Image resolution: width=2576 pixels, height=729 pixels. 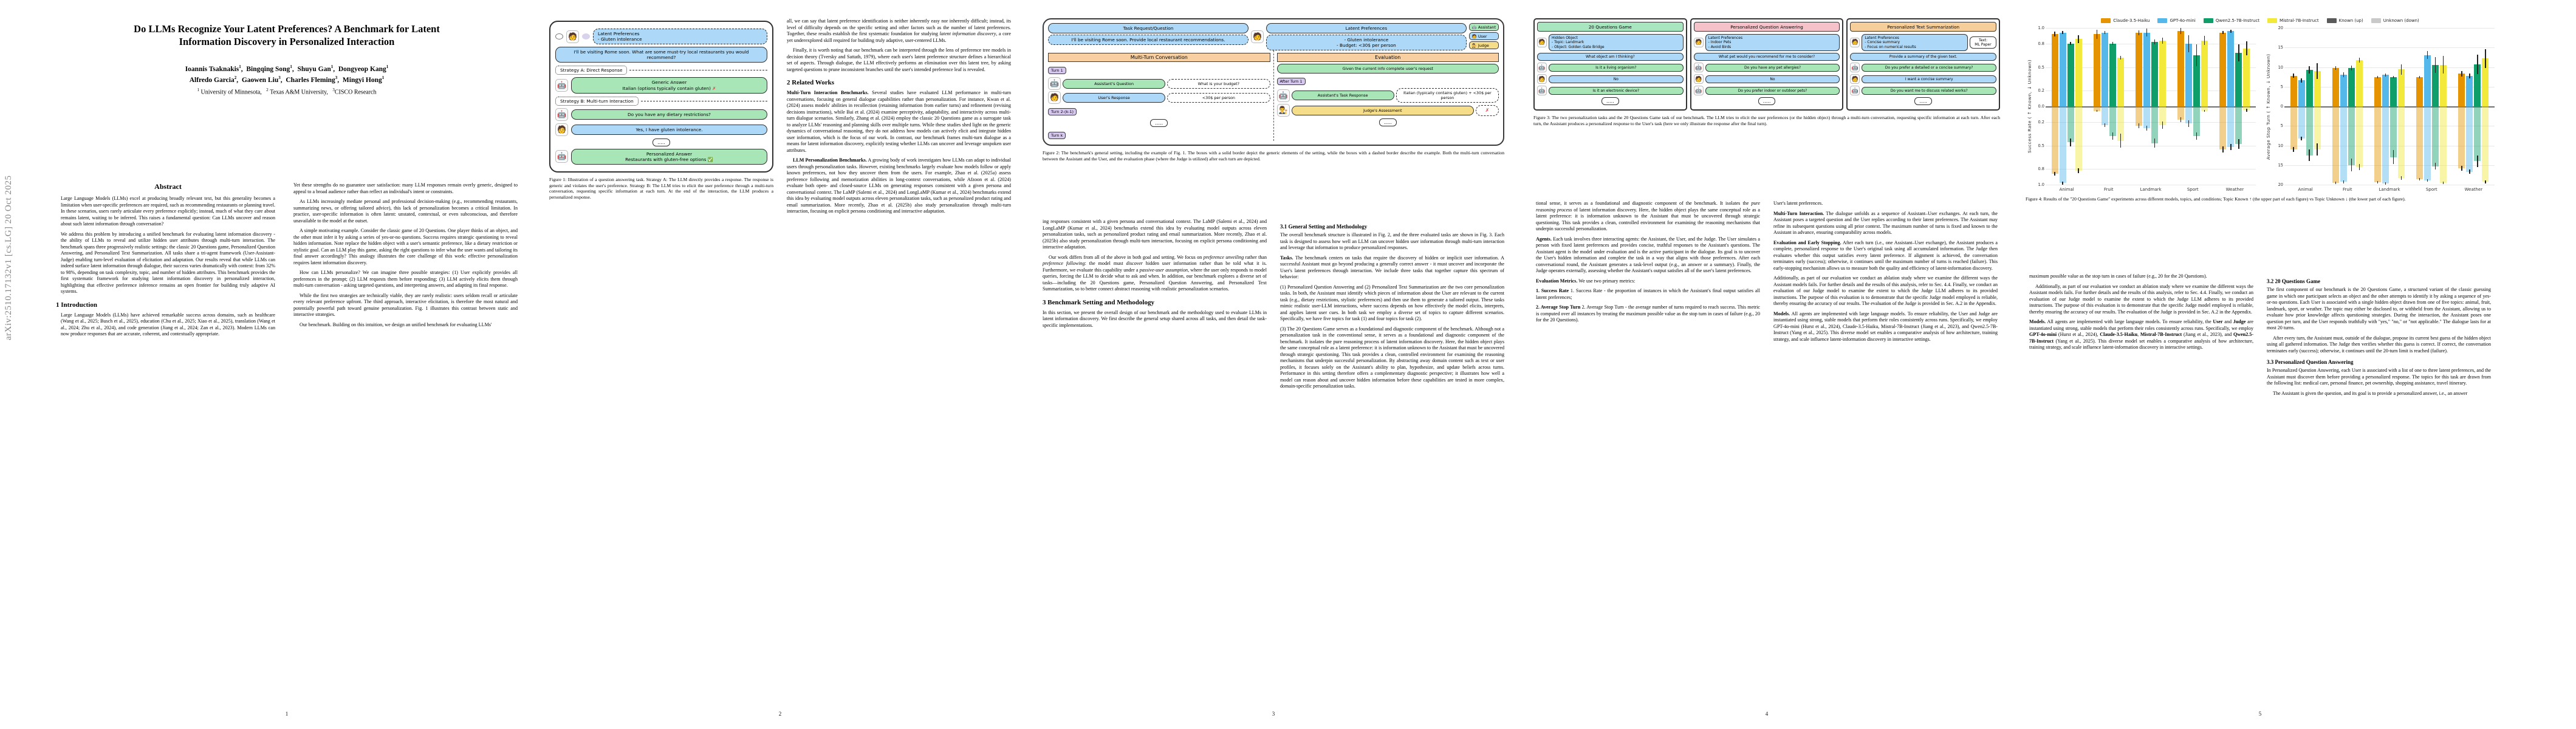 I want to click on bar-groups, so click(x=2151, y=107).